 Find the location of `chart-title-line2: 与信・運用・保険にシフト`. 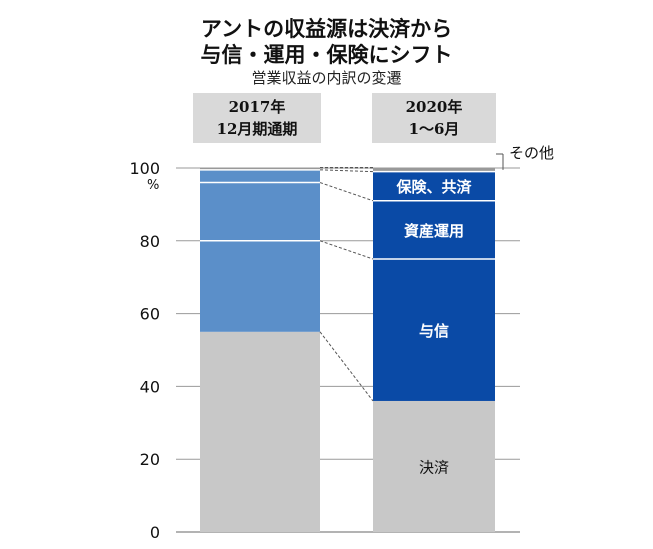

chart-title-line2: 与信・運用・保険にシフト is located at coordinates (326, 55).